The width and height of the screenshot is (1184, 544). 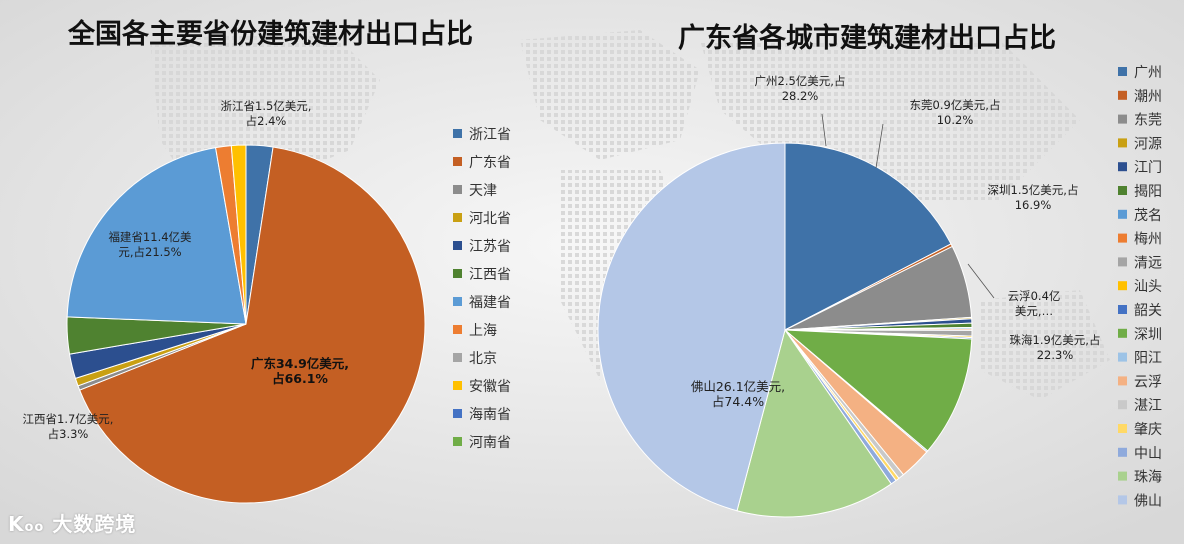 I want to click on legend-swatch-汕头, so click(x=1122, y=286).